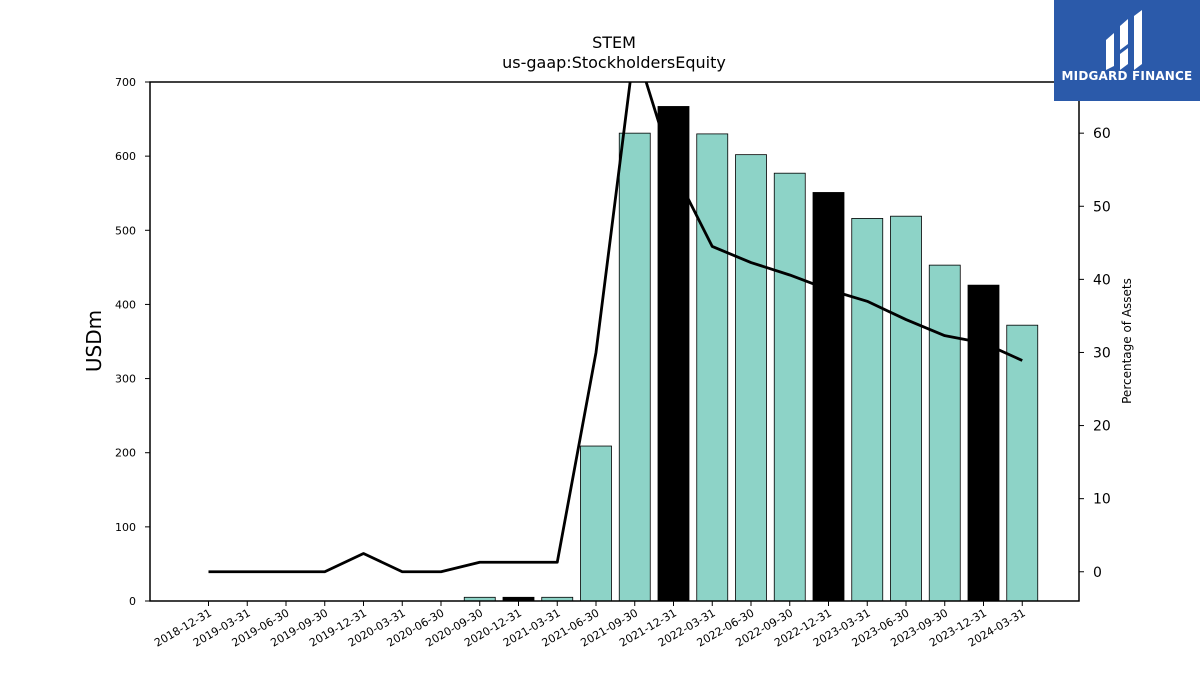  What do you see at coordinates (1124, 40) in the screenshot?
I see `logo-mark-icon` at bounding box center [1124, 40].